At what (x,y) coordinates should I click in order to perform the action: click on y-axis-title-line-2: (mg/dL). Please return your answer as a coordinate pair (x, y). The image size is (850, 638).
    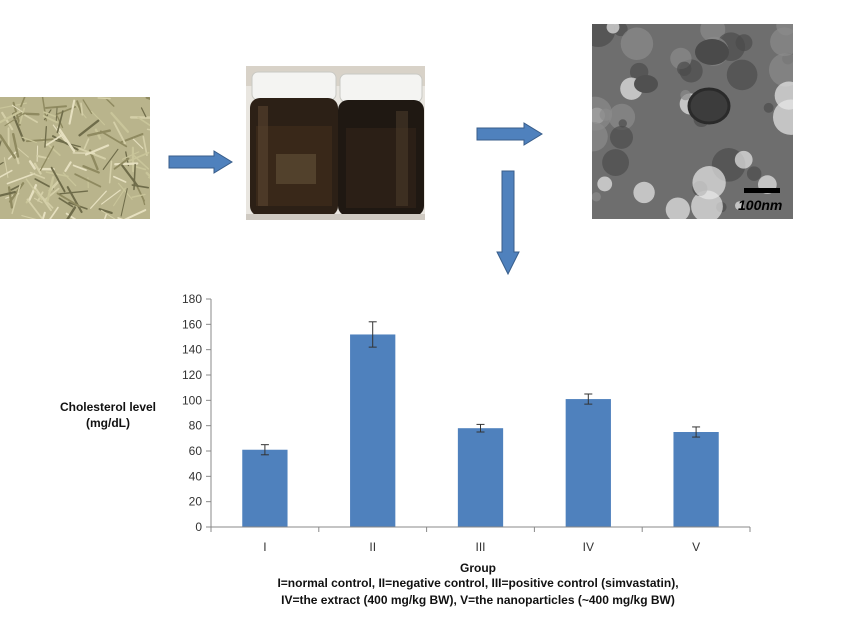
    Looking at the image, I should click on (108, 423).